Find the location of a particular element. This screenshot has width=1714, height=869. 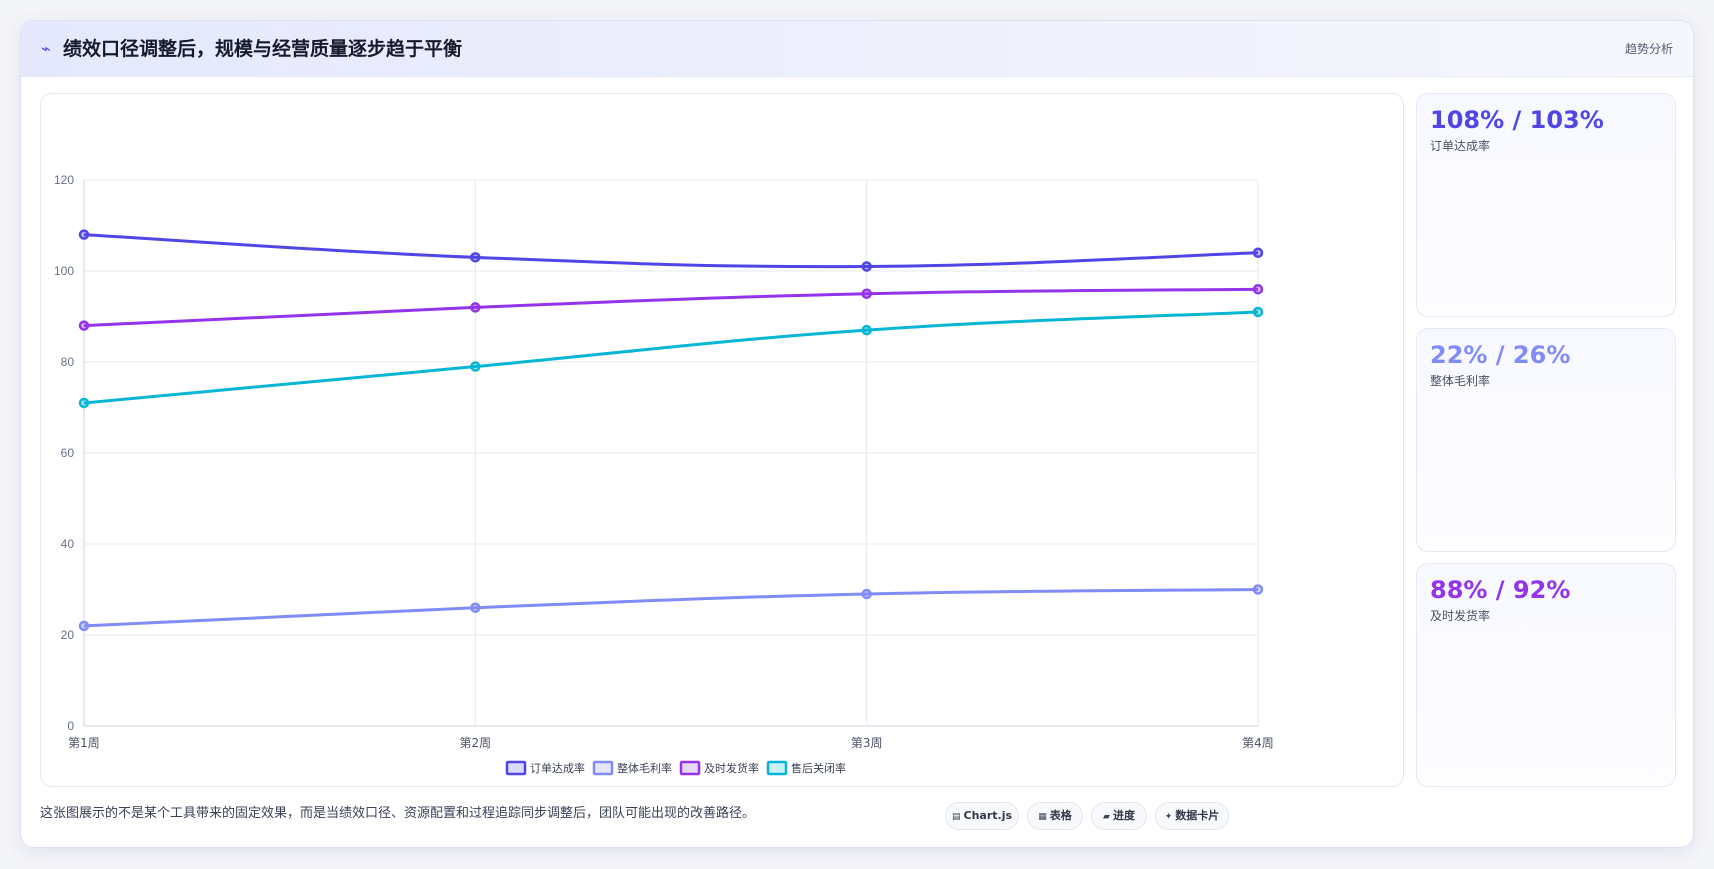

legend-label: 整体毛利率 is located at coordinates (644, 768).